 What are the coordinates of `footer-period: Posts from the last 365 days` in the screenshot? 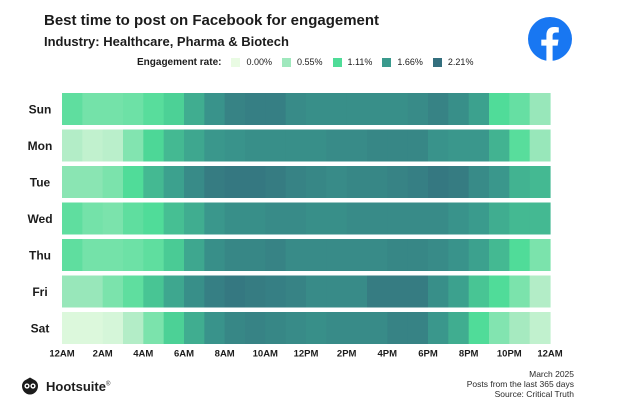 It's located at (520, 384).